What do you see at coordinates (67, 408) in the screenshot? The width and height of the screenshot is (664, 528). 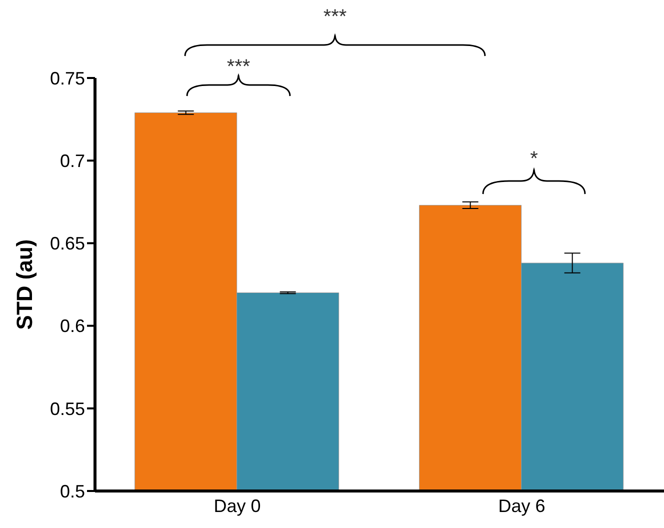 I see `y-tick-label: 0.55` at bounding box center [67, 408].